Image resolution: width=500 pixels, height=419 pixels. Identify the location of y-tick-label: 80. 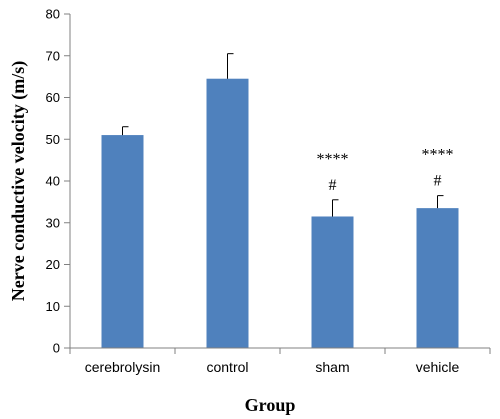
(53, 14).